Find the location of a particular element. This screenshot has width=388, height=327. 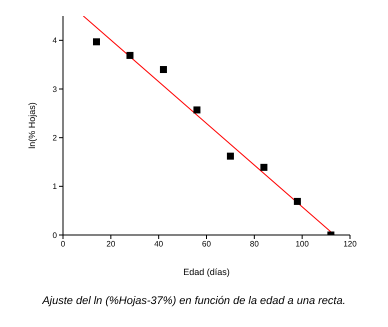

y-tick-label: 0 is located at coordinates (55, 235).